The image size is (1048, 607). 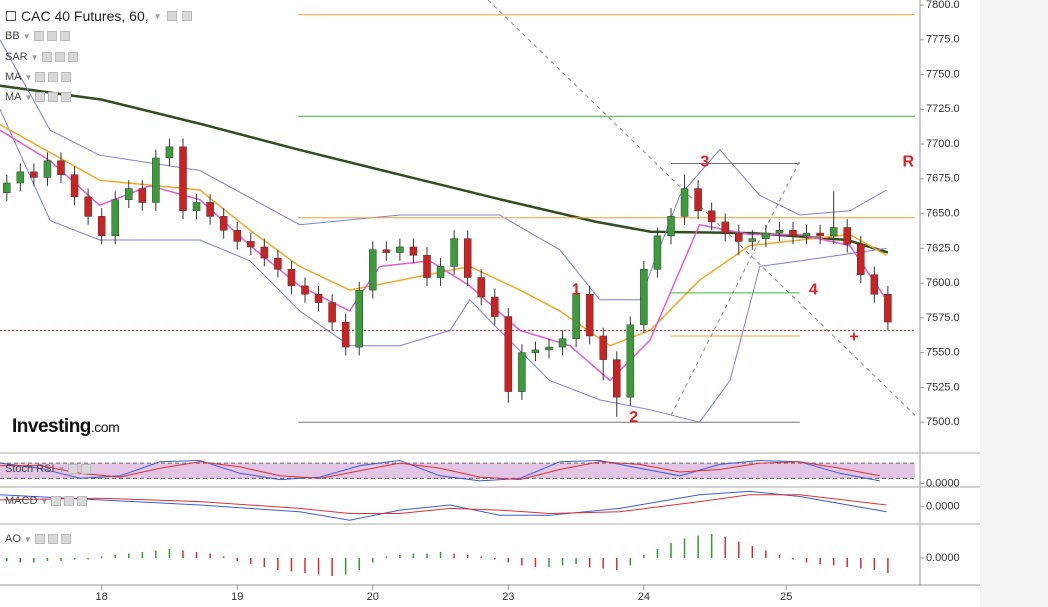 What do you see at coordinates (908, 161) in the screenshot?
I see `annotation: R` at bounding box center [908, 161].